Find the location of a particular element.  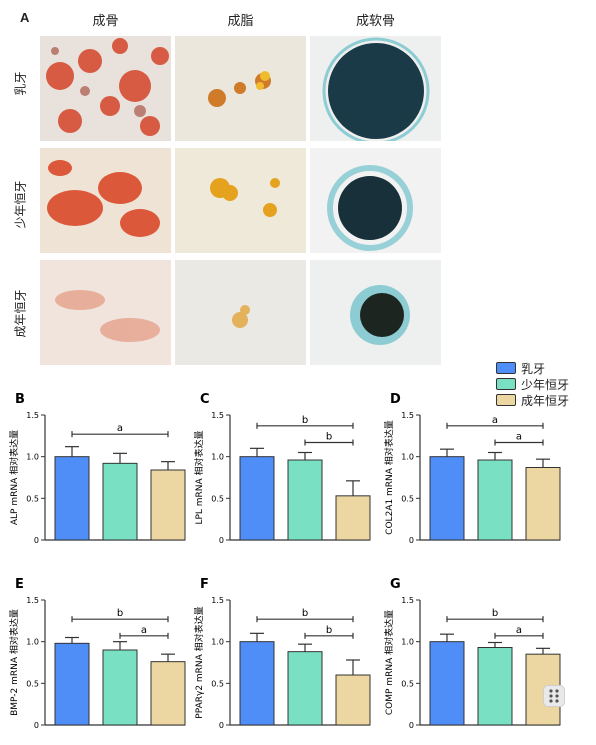

legend-label: 乳牙 is located at coordinates (533, 368).